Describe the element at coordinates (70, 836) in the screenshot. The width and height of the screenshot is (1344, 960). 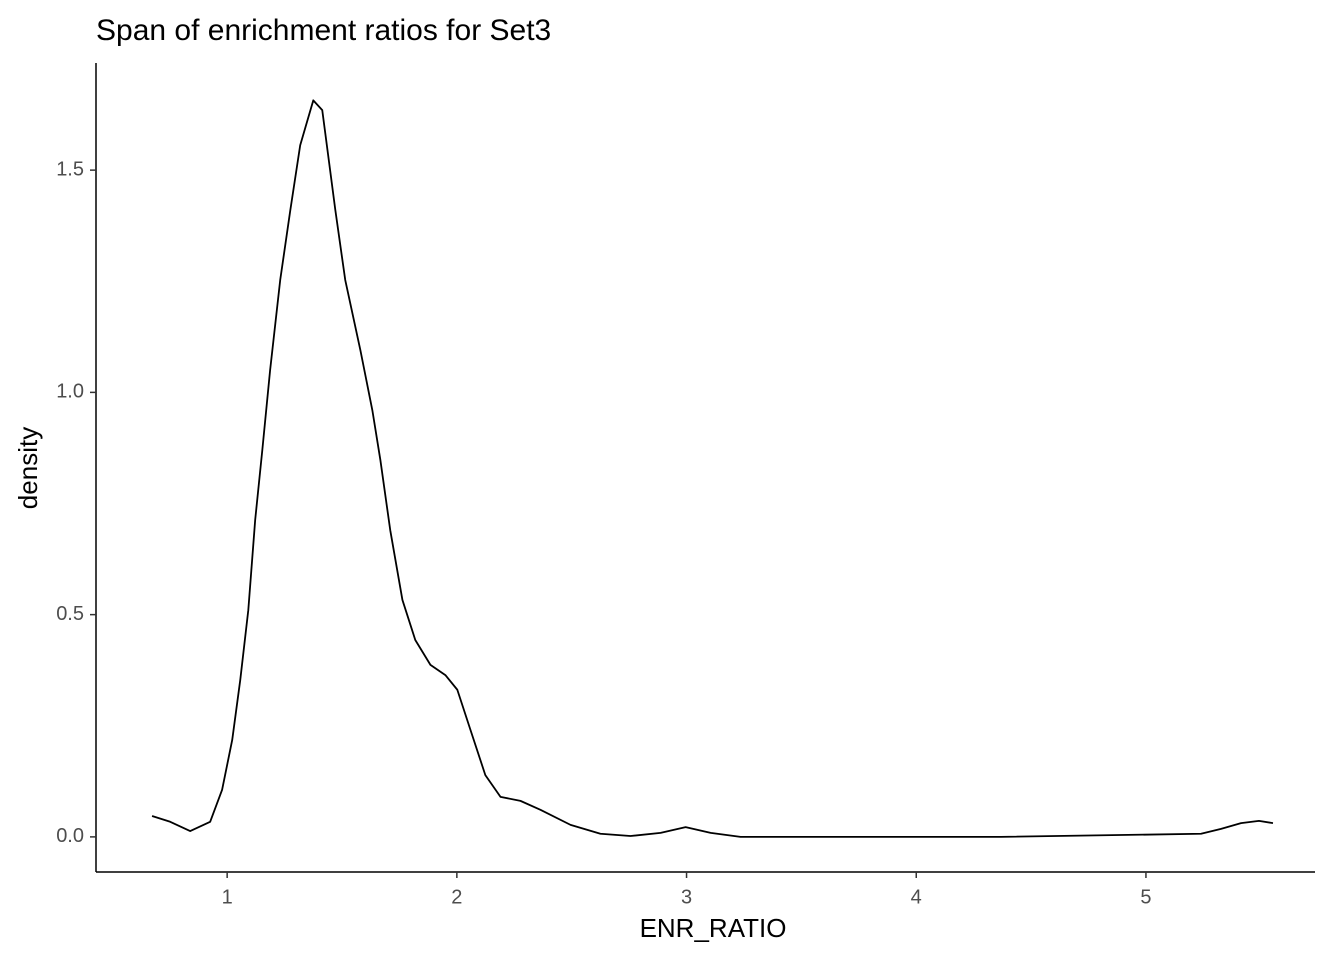
I see `y-tick-label: 0.0` at that location.